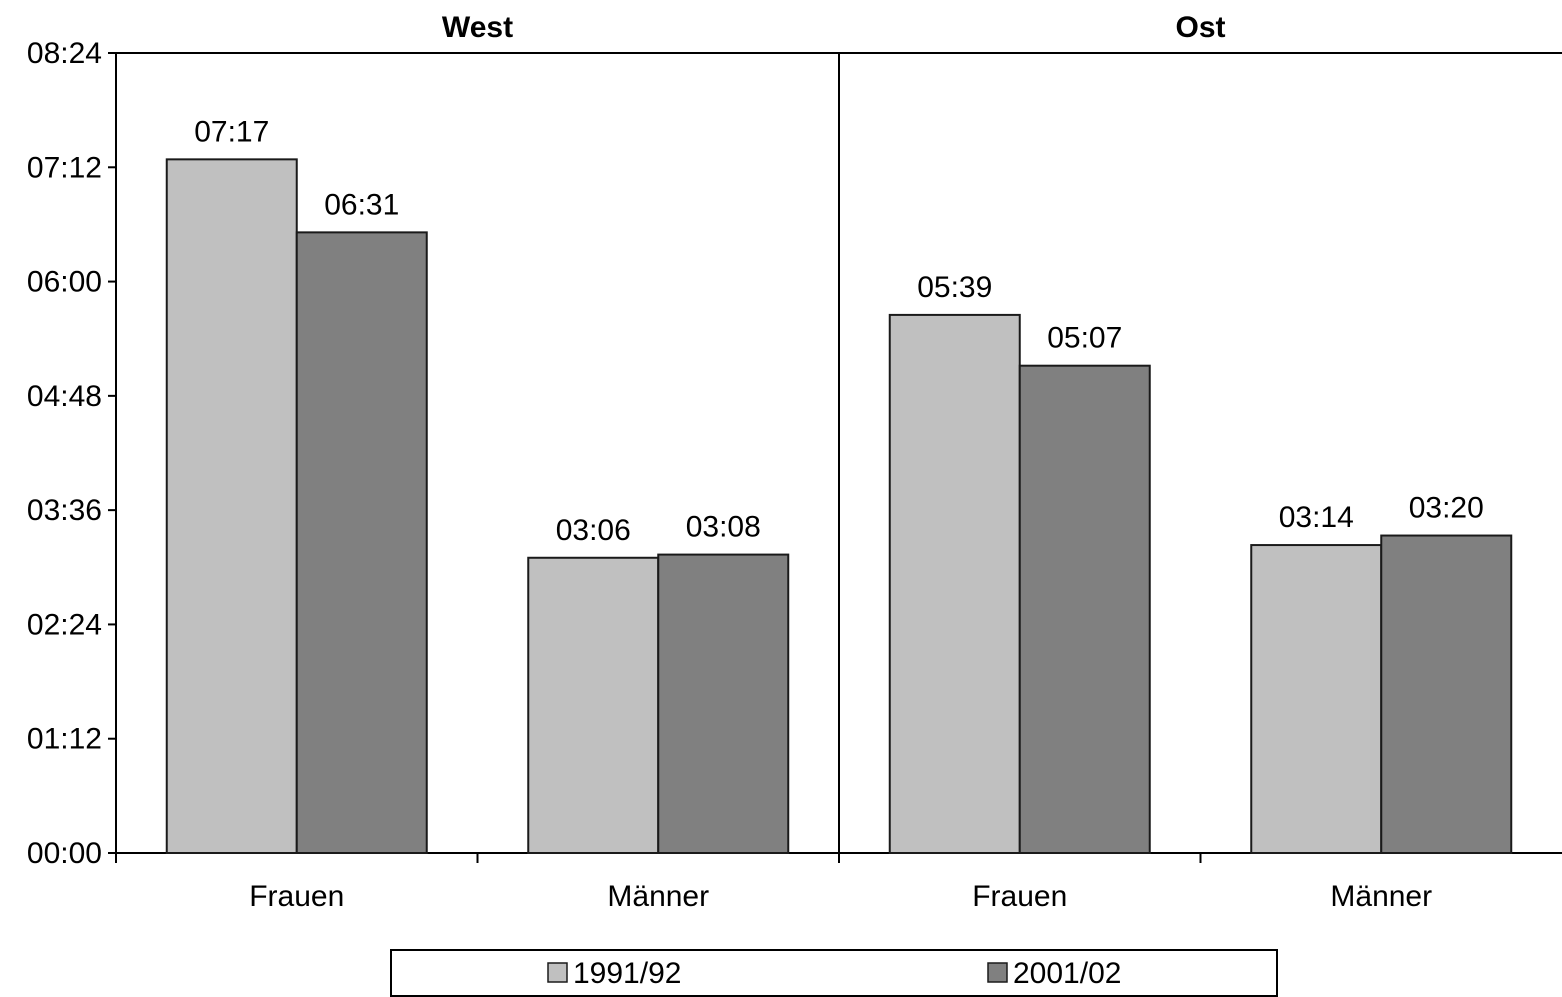  What do you see at coordinates (231, 131) in the screenshot?
I see `data-label: 07:17` at bounding box center [231, 131].